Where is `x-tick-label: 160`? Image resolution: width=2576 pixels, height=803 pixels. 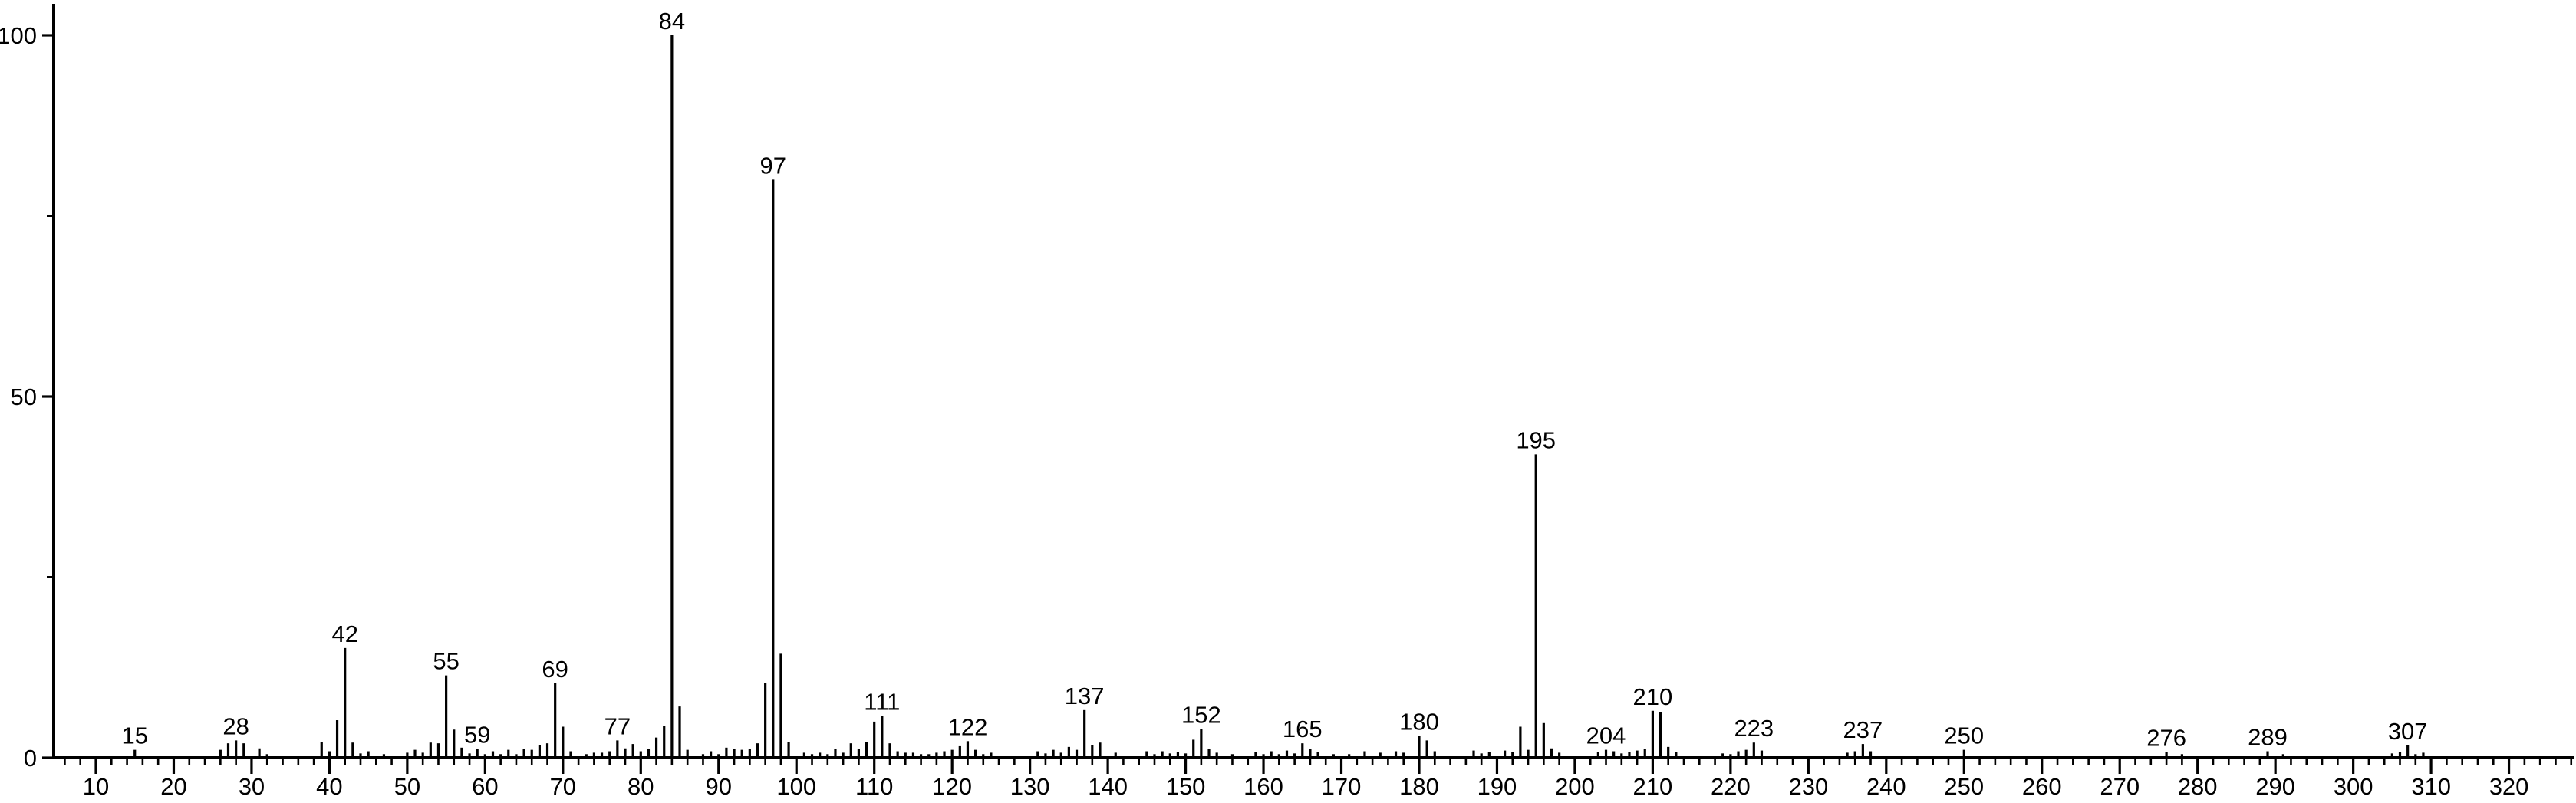 x-tick-label: 160 is located at coordinates (1263, 786).